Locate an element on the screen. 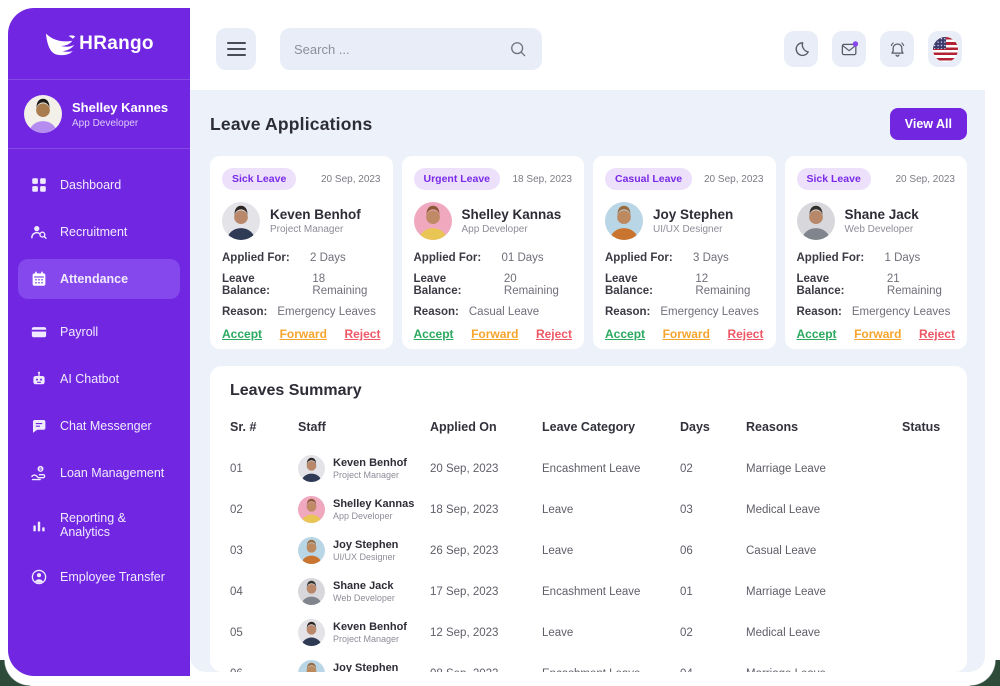 Image resolution: width=1000 pixels, height=686 pixels. applied-on-cell: 26 Sep, 2023 is located at coordinates (464, 550).